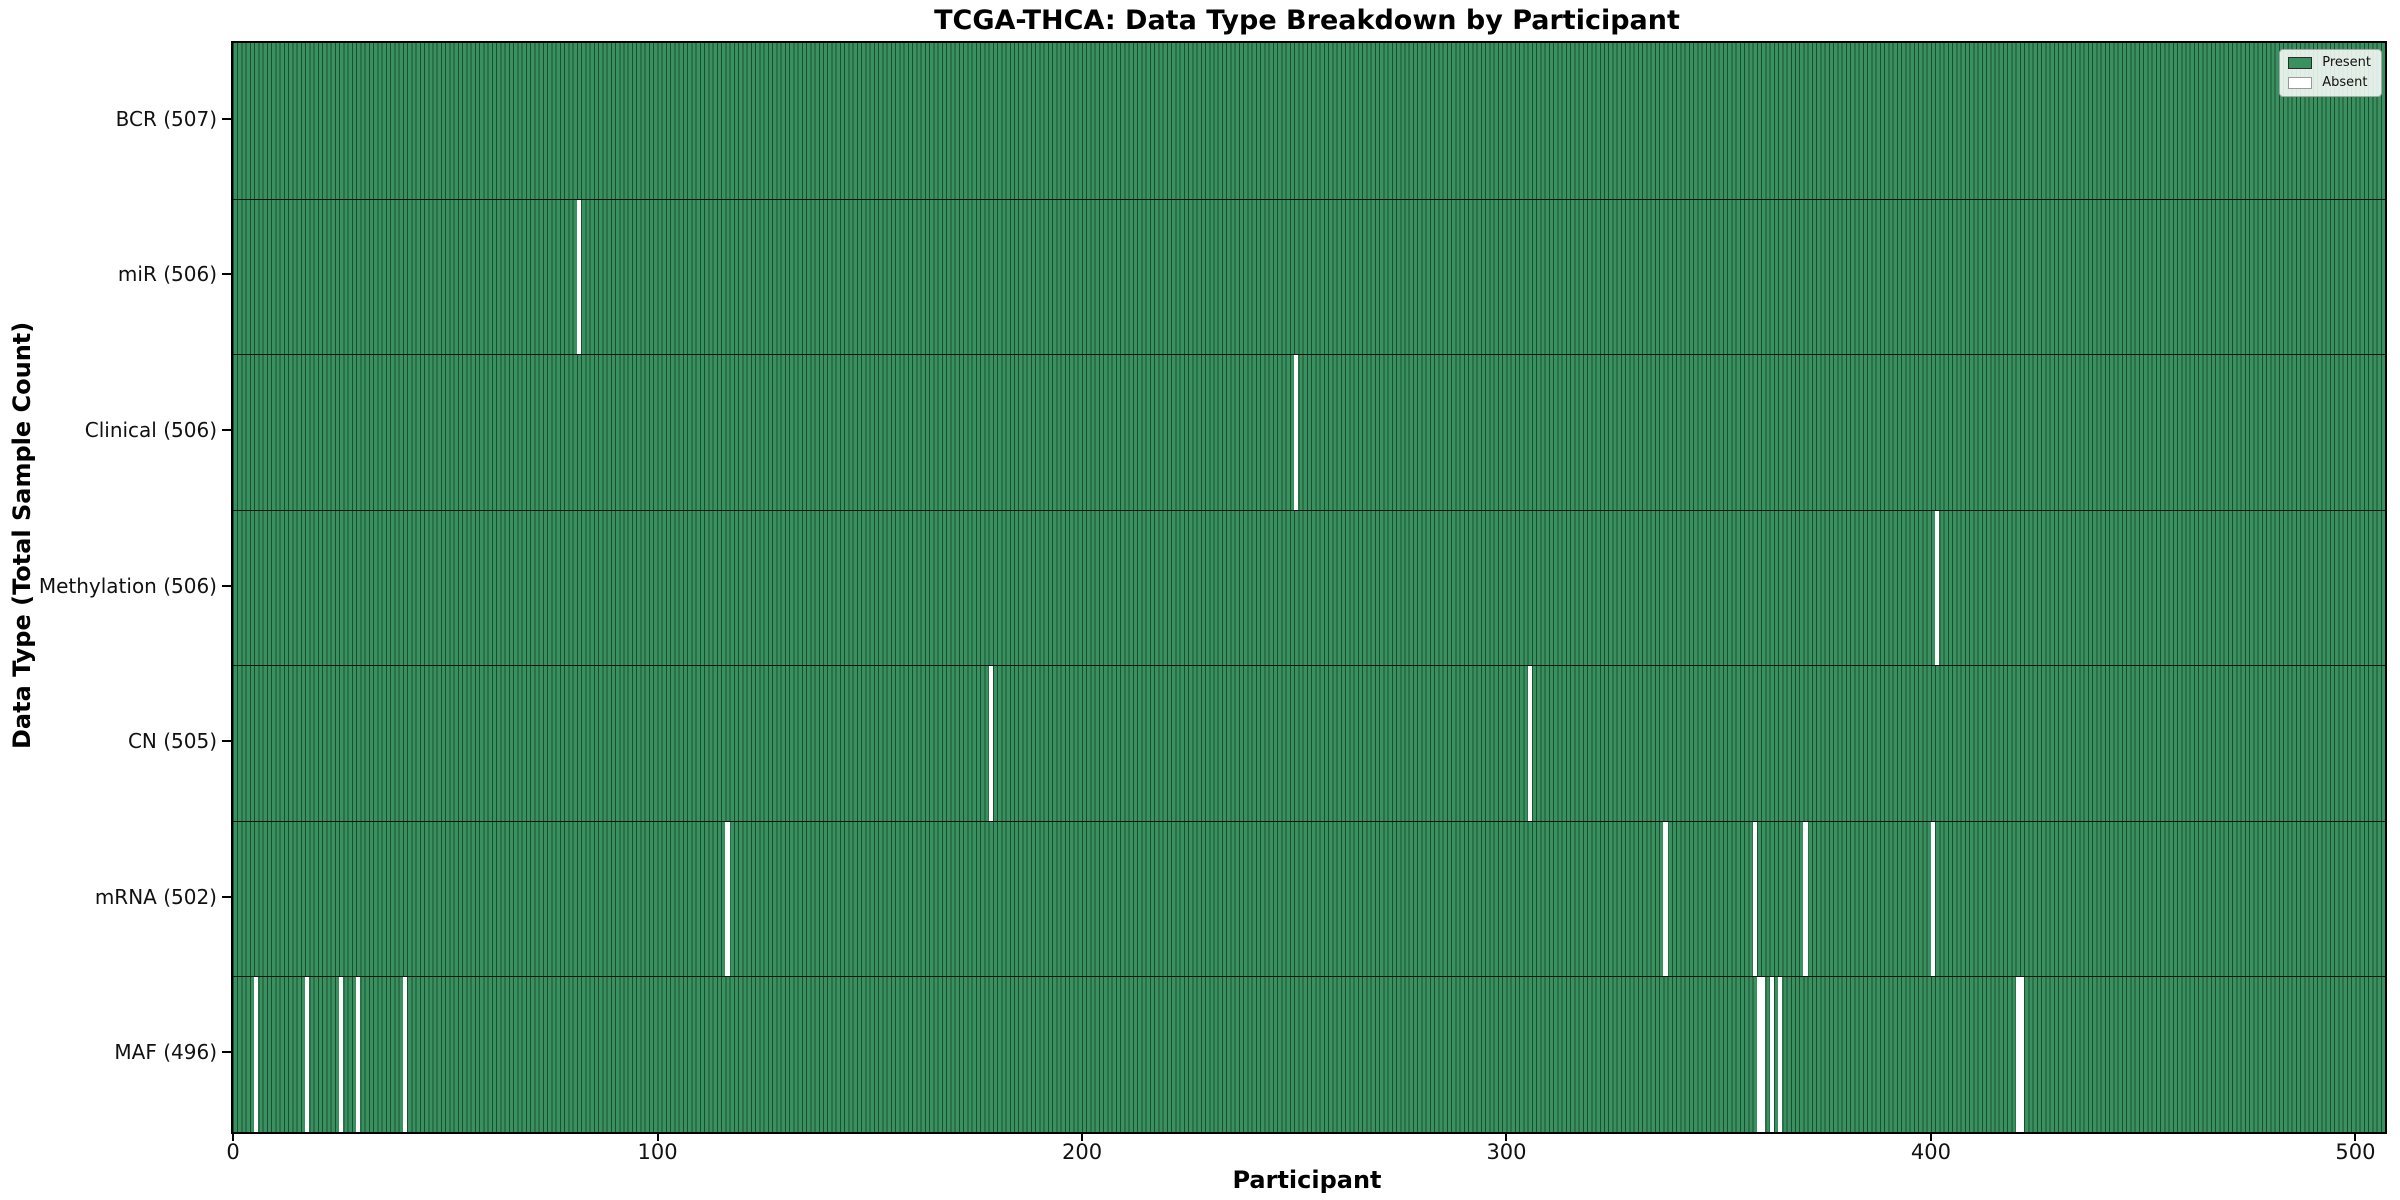 The image size is (2400, 1200). I want to click on y-axis-title: Data Type (Total Sample Count), so click(22, 535).